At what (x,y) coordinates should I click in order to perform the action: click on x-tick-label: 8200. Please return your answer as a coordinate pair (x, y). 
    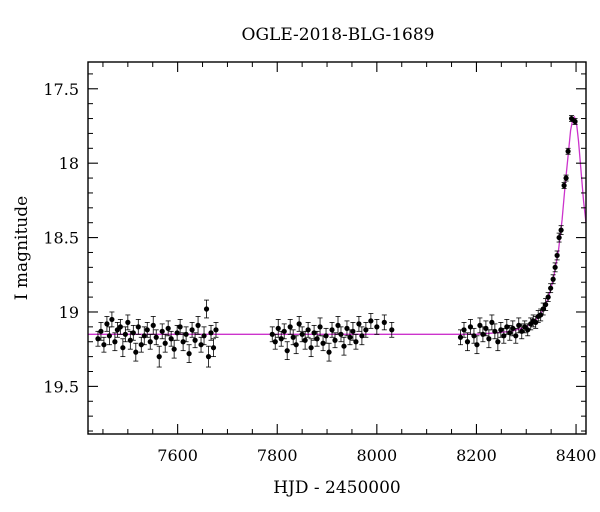
    Looking at the image, I should click on (476, 455).